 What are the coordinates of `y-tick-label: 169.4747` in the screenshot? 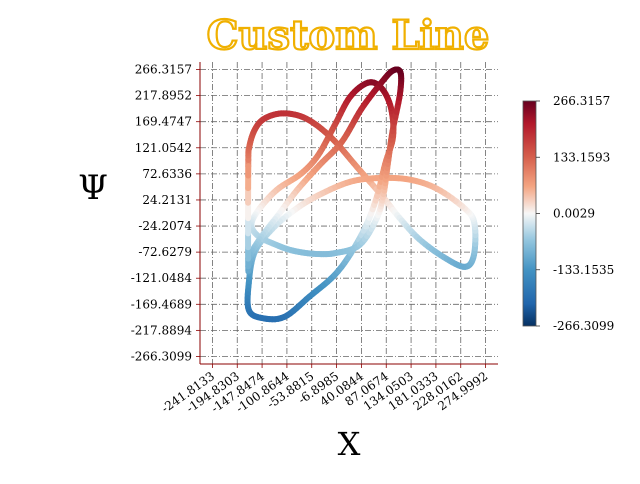 It's located at (163, 122).